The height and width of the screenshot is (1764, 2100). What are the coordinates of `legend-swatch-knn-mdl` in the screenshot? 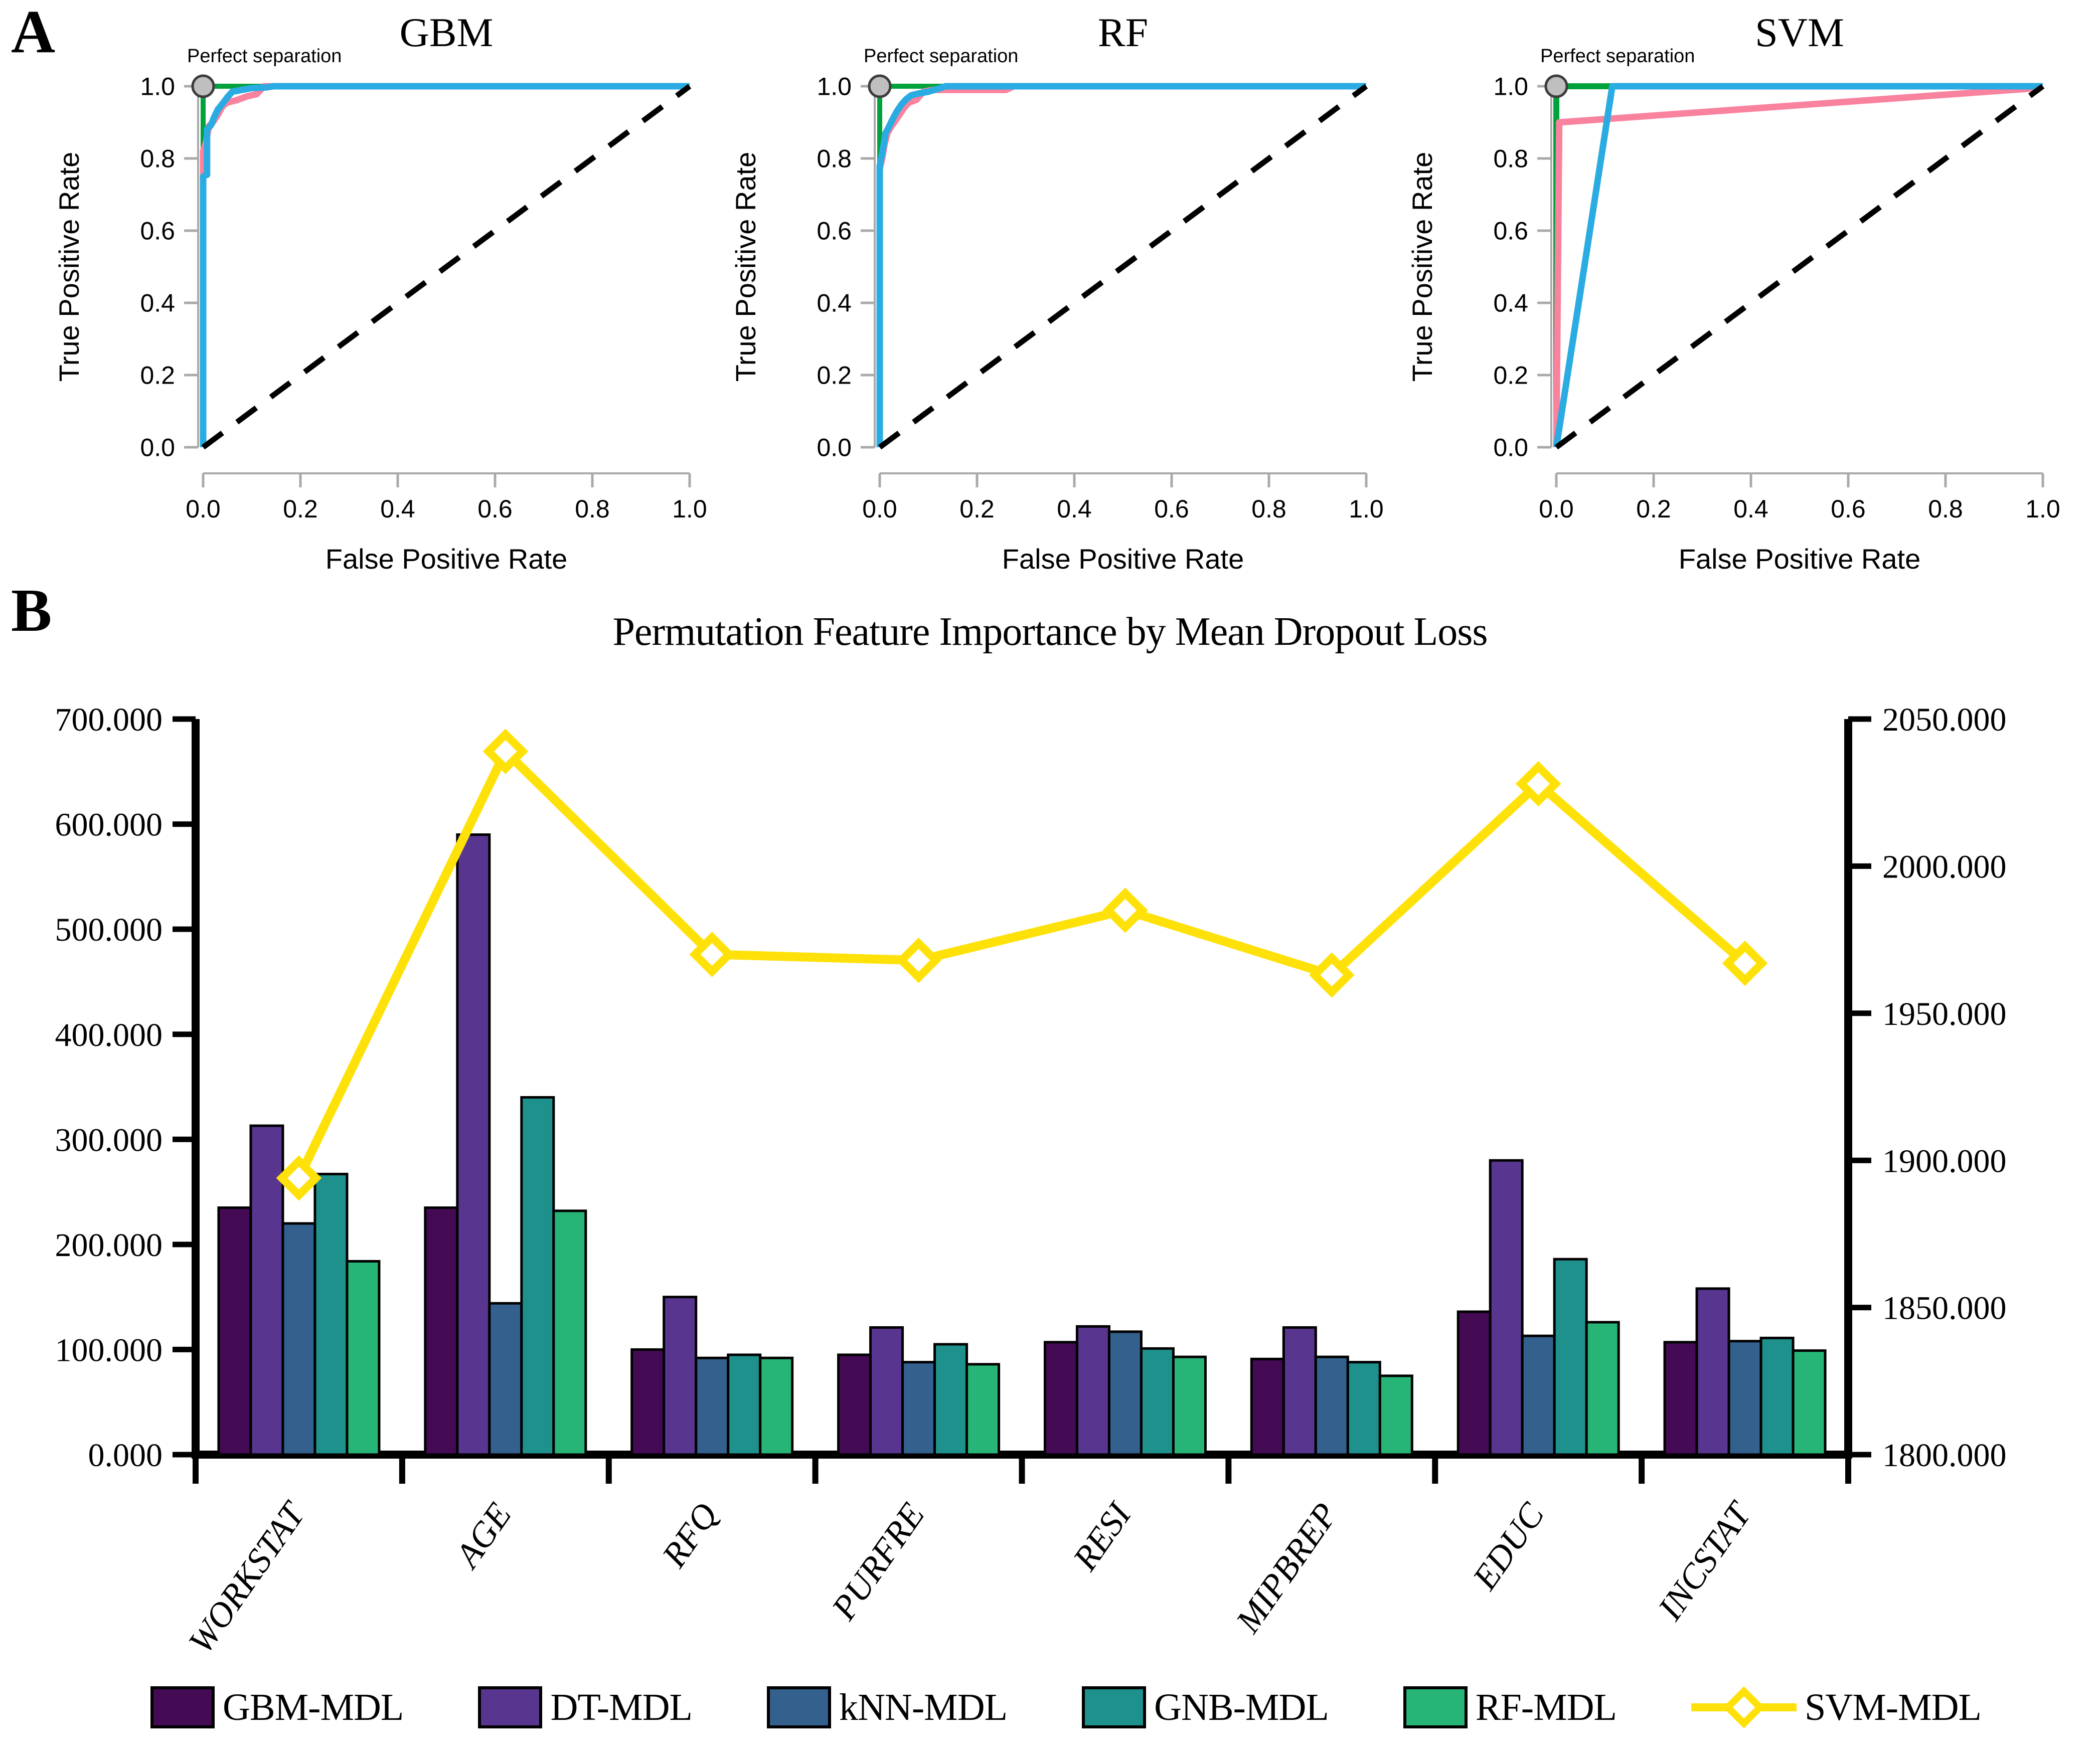 It's located at (800, 1707).